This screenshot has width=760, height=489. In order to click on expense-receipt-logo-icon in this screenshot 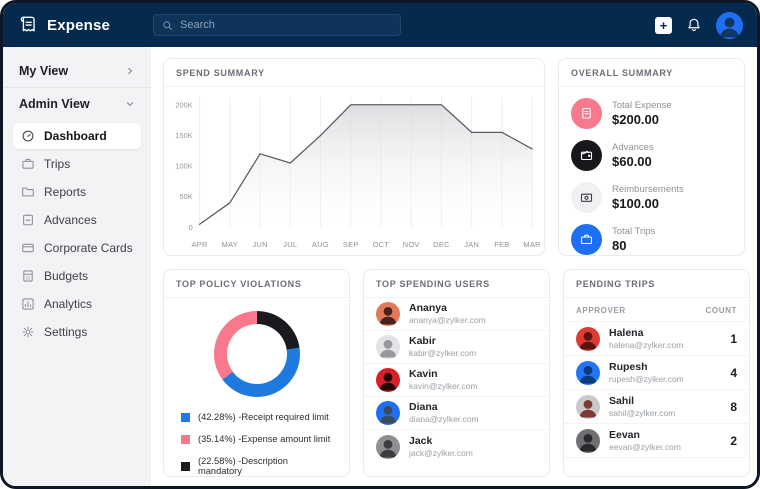, I will do `click(28, 25)`.